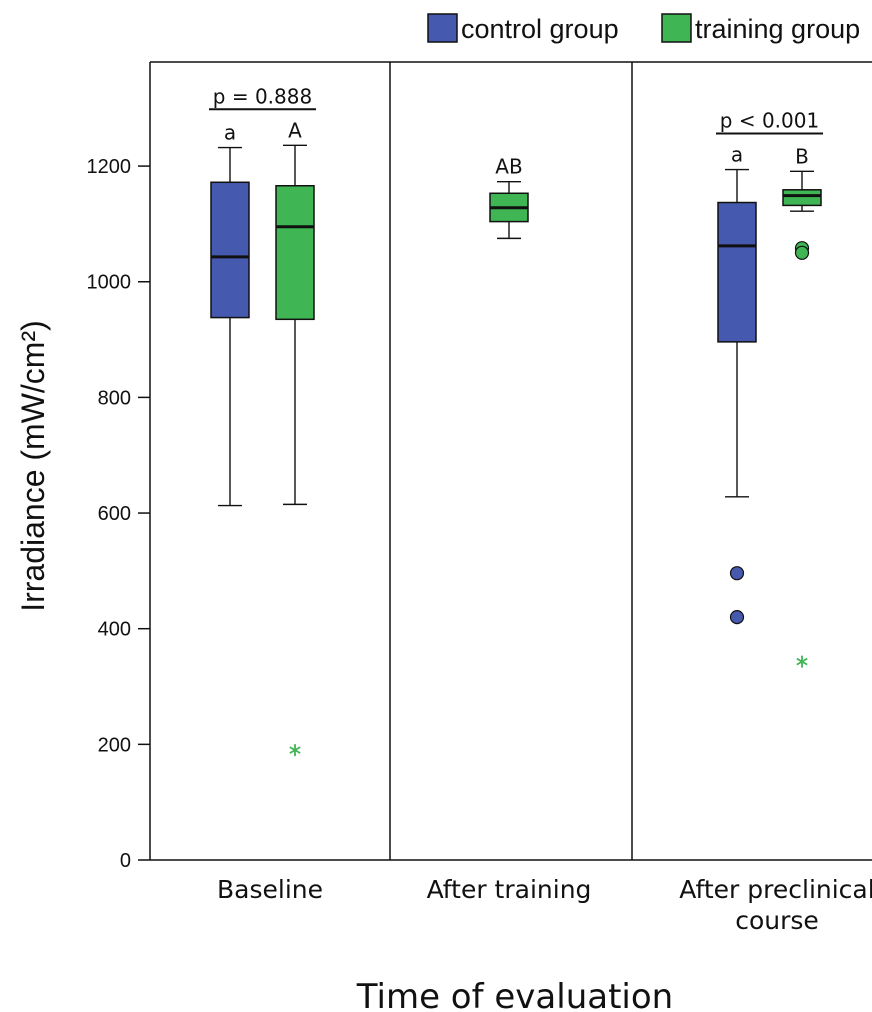  Describe the element at coordinates (230, 133) in the screenshot. I see `significance-letter-baseline-control: a` at that location.